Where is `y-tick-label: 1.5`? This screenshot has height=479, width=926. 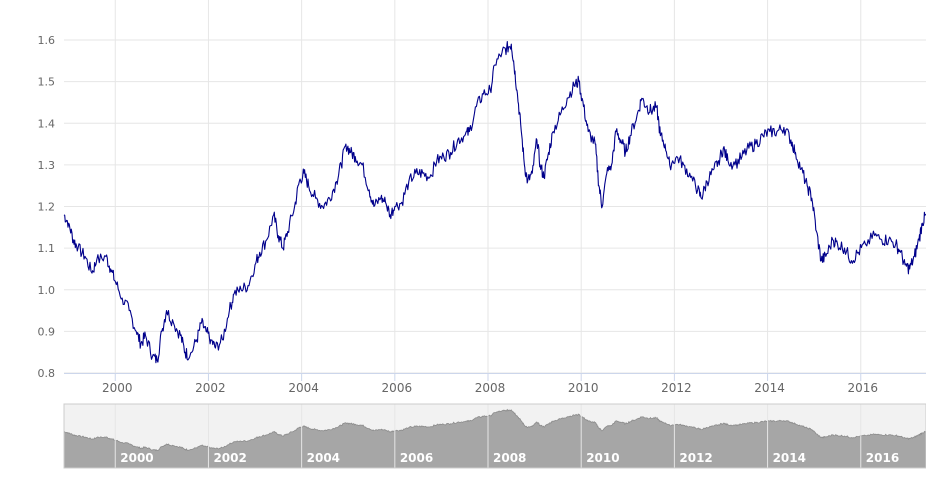 y-tick-label: 1.5 is located at coordinates (47, 82).